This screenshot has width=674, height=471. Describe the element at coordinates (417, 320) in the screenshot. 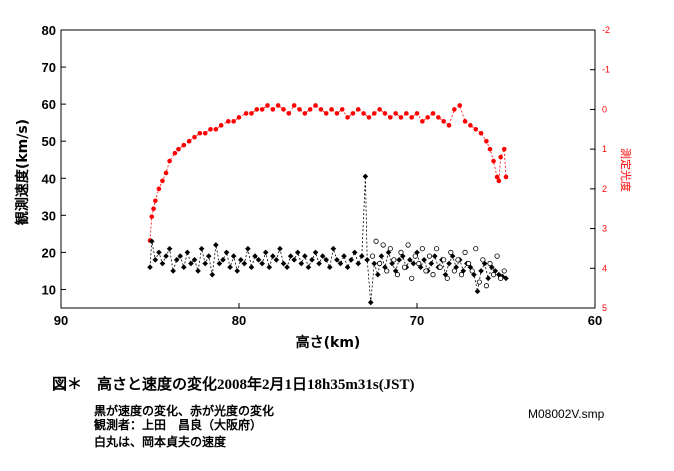

I see `x-tick-label: 70` at that location.